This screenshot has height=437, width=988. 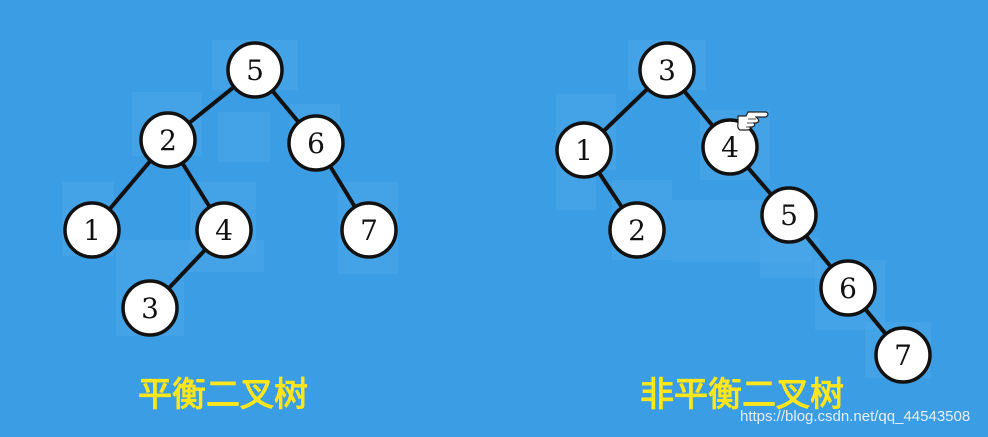 I want to click on unbalanced_tree-node-label: 4, so click(x=730, y=147).